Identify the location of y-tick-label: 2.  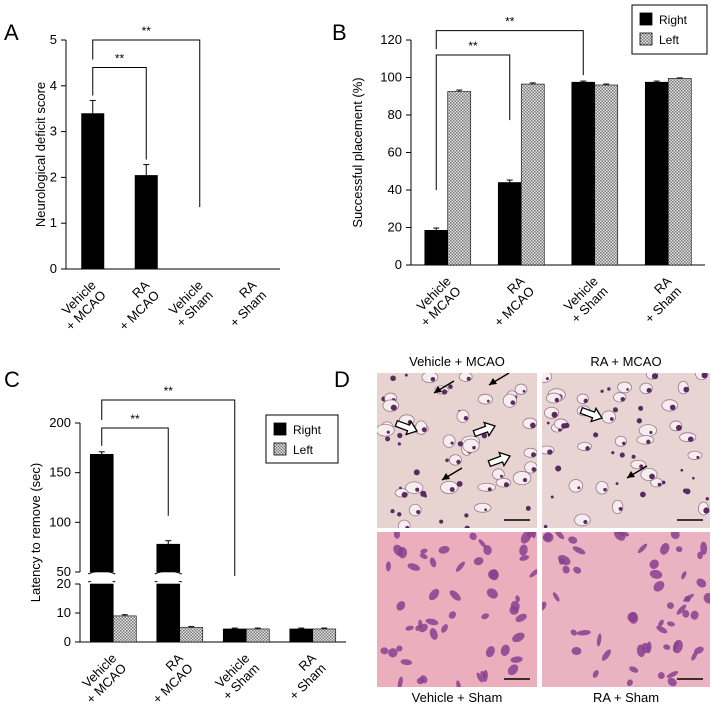
(53, 176).